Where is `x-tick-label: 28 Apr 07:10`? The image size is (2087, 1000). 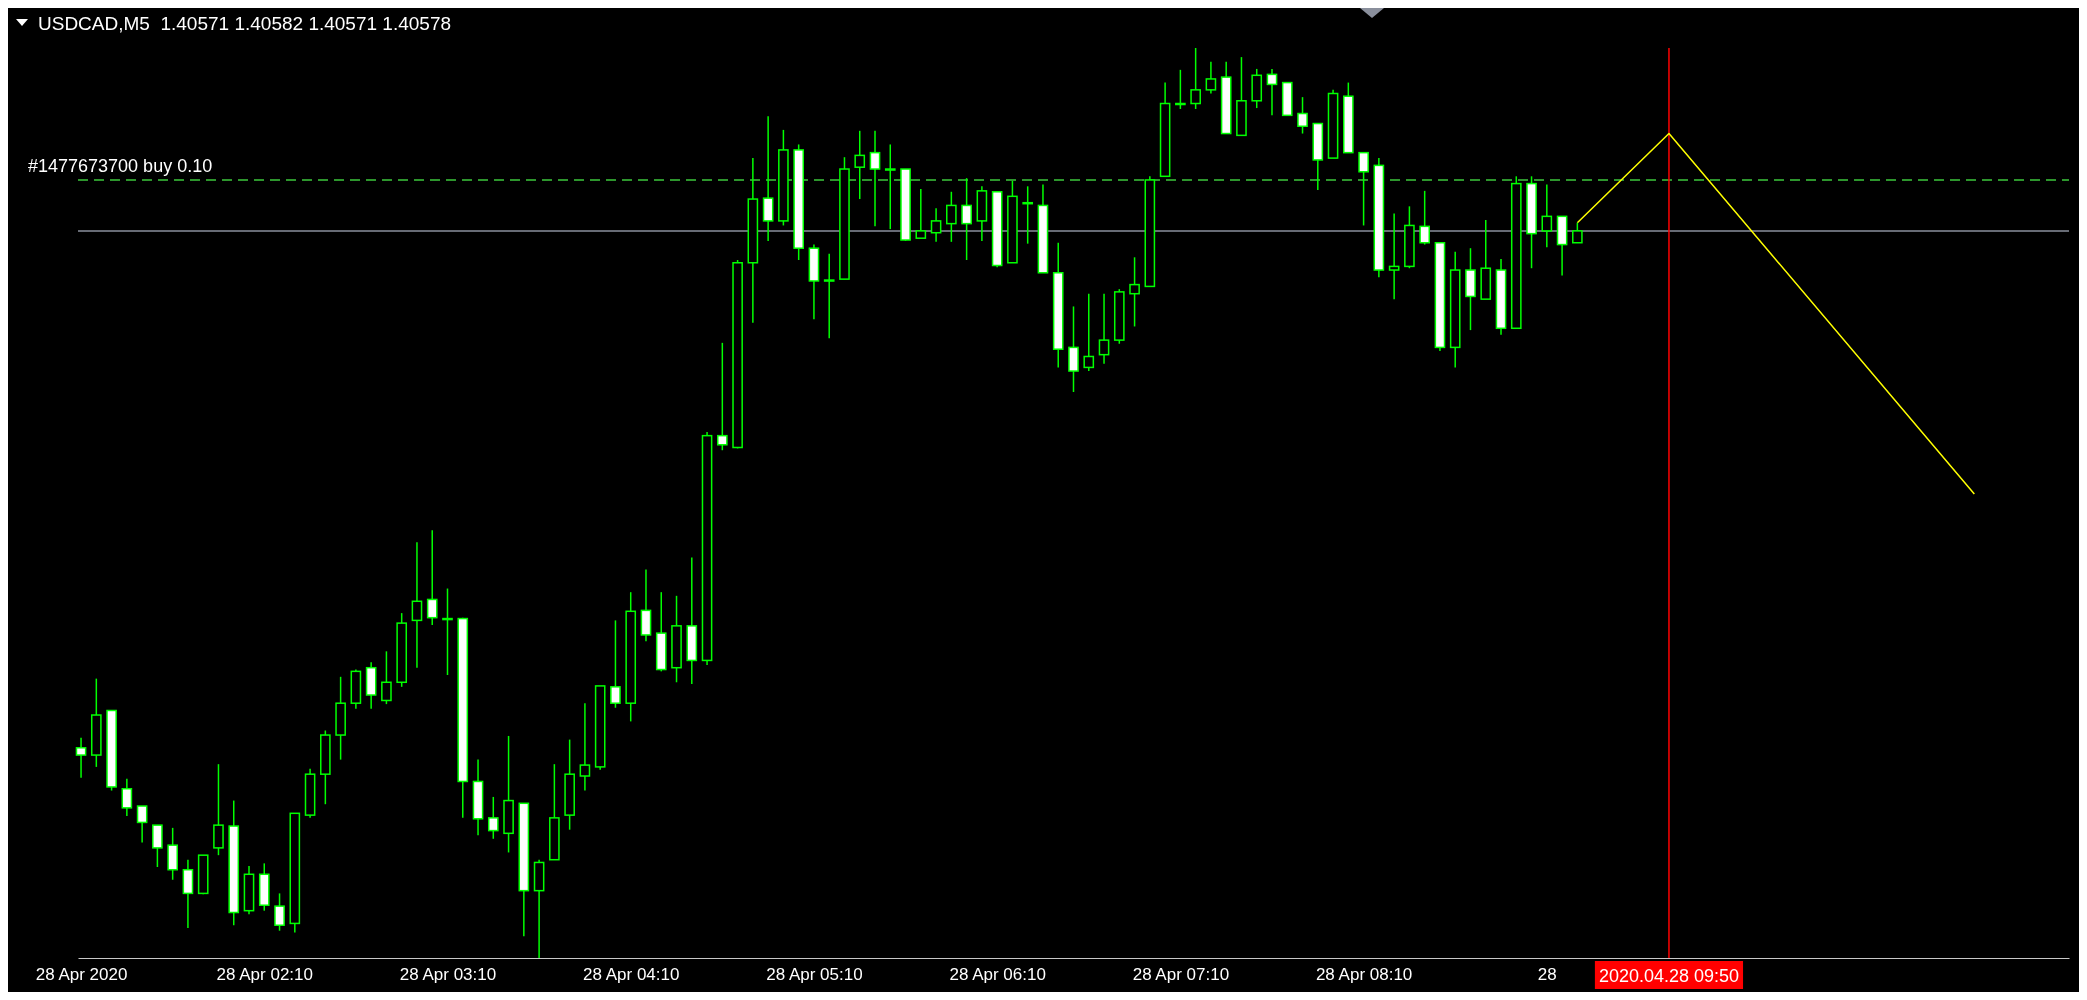
x-tick-label: 28 Apr 07:10 is located at coordinates (1181, 974).